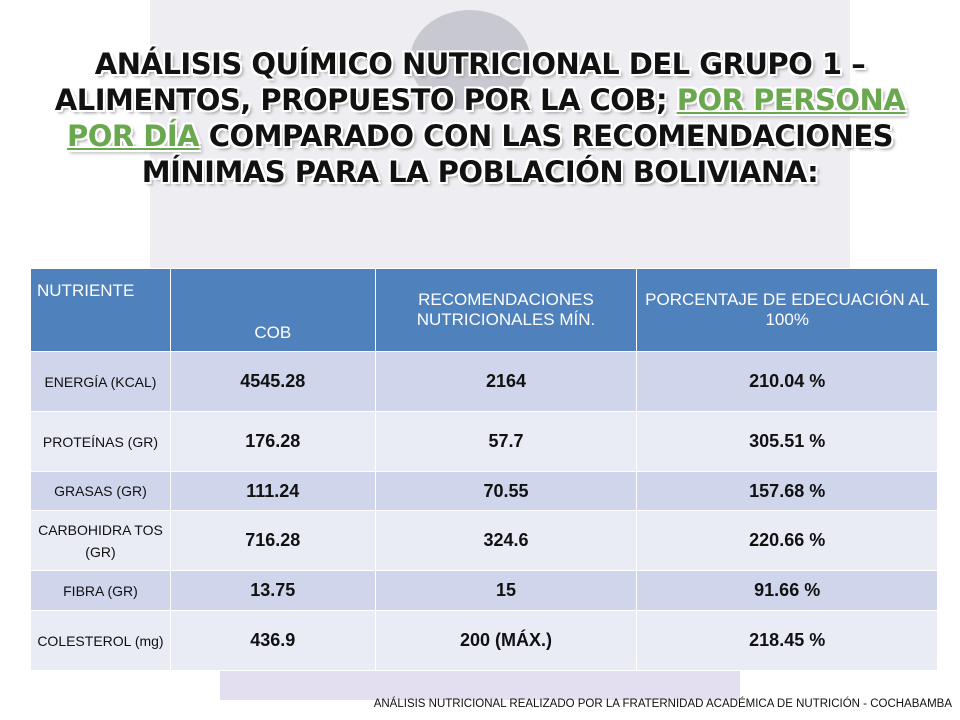 This screenshot has height=720, width=960. I want to click on table-cell: CARBOHIDRA TOS (GR), so click(100, 540).